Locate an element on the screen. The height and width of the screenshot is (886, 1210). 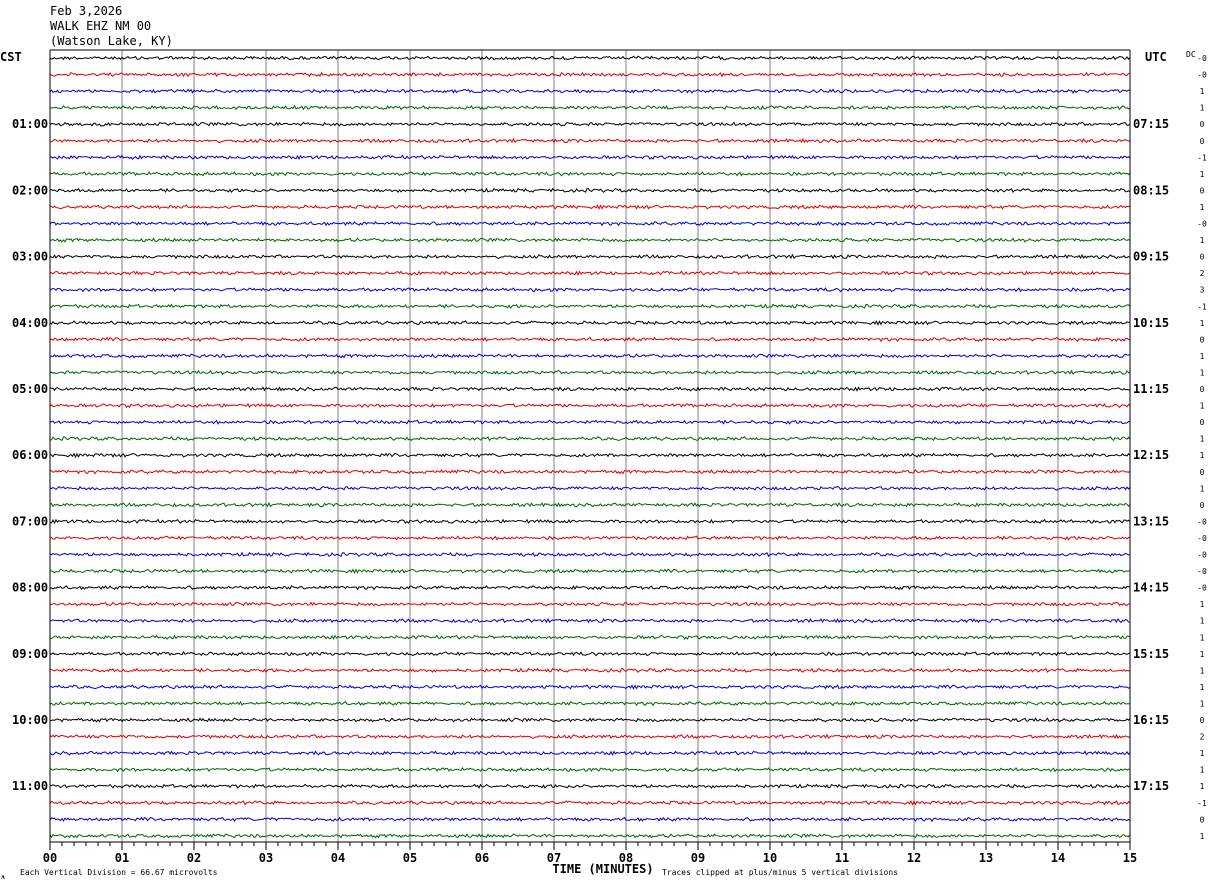
x-tick-label: 13 is located at coordinates (986, 858).